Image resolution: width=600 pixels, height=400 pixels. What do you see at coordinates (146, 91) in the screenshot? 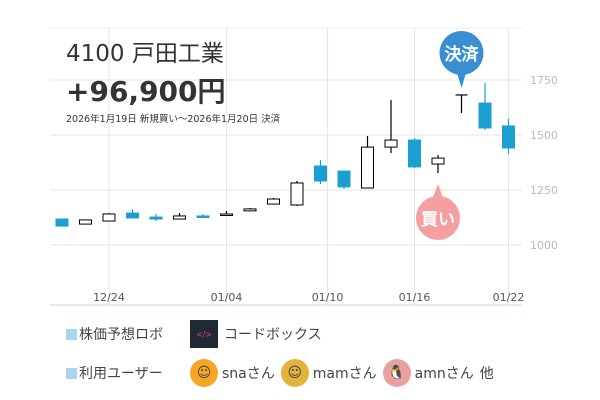
I see `profit-amount: +96,900円` at bounding box center [146, 91].